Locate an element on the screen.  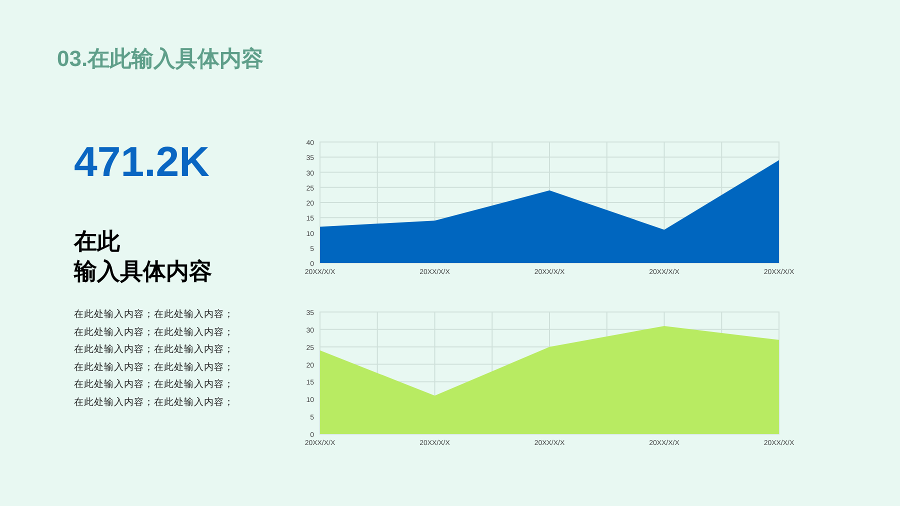
text: 输入具体内容 is located at coordinates (143, 271).